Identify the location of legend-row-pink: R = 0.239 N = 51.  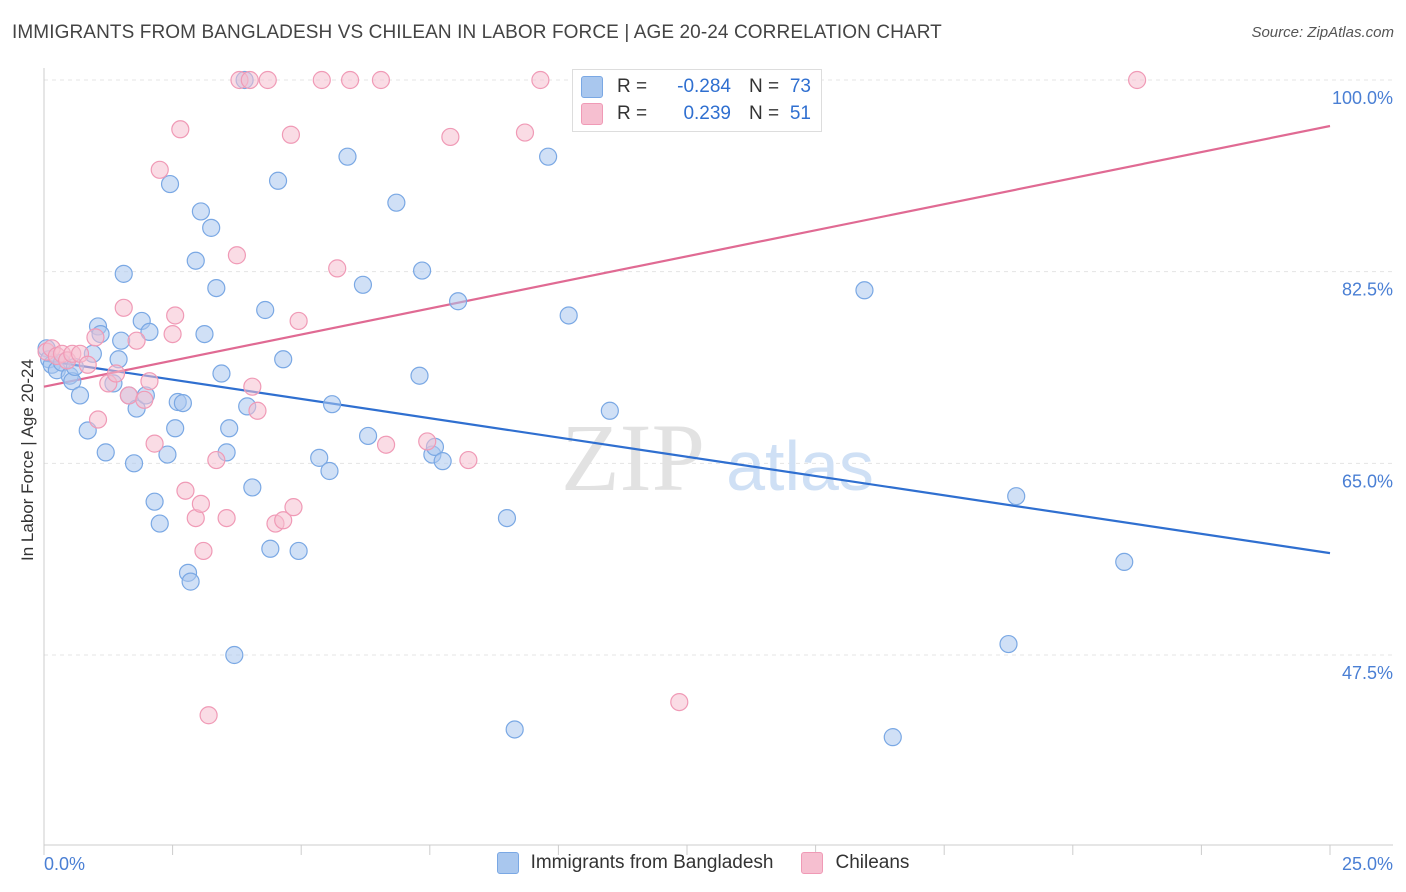
(696, 114).